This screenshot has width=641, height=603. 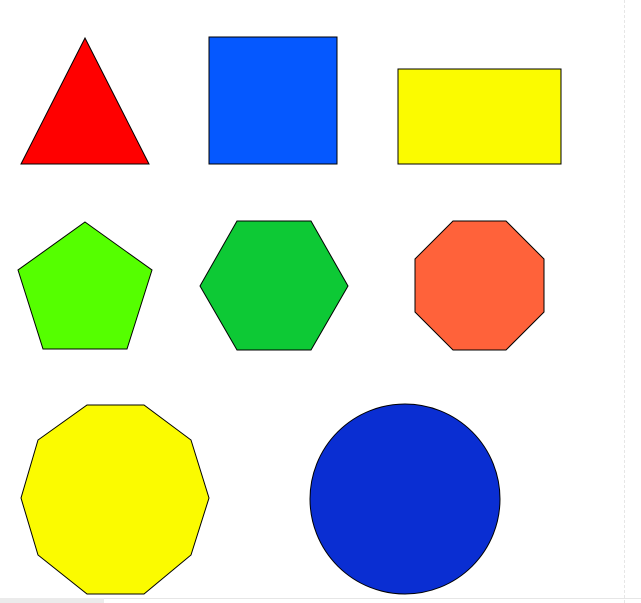 I want to click on decagon-shape, so click(x=115, y=499).